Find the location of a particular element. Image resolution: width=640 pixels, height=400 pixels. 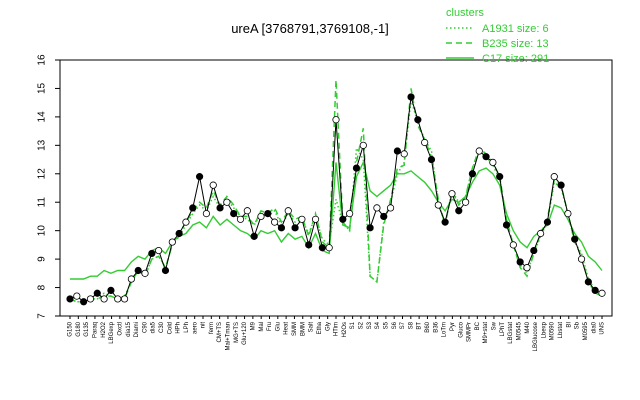

x-tick-label-41: S8 is located at coordinates (411, 325).